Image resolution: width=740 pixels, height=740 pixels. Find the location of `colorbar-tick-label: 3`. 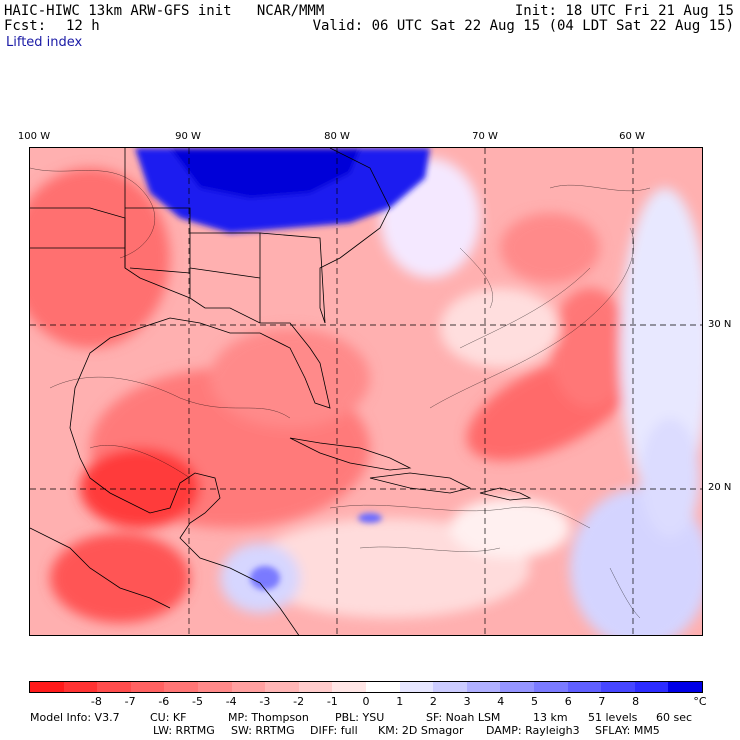

colorbar-tick-label: 3 is located at coordinates (467, 701).